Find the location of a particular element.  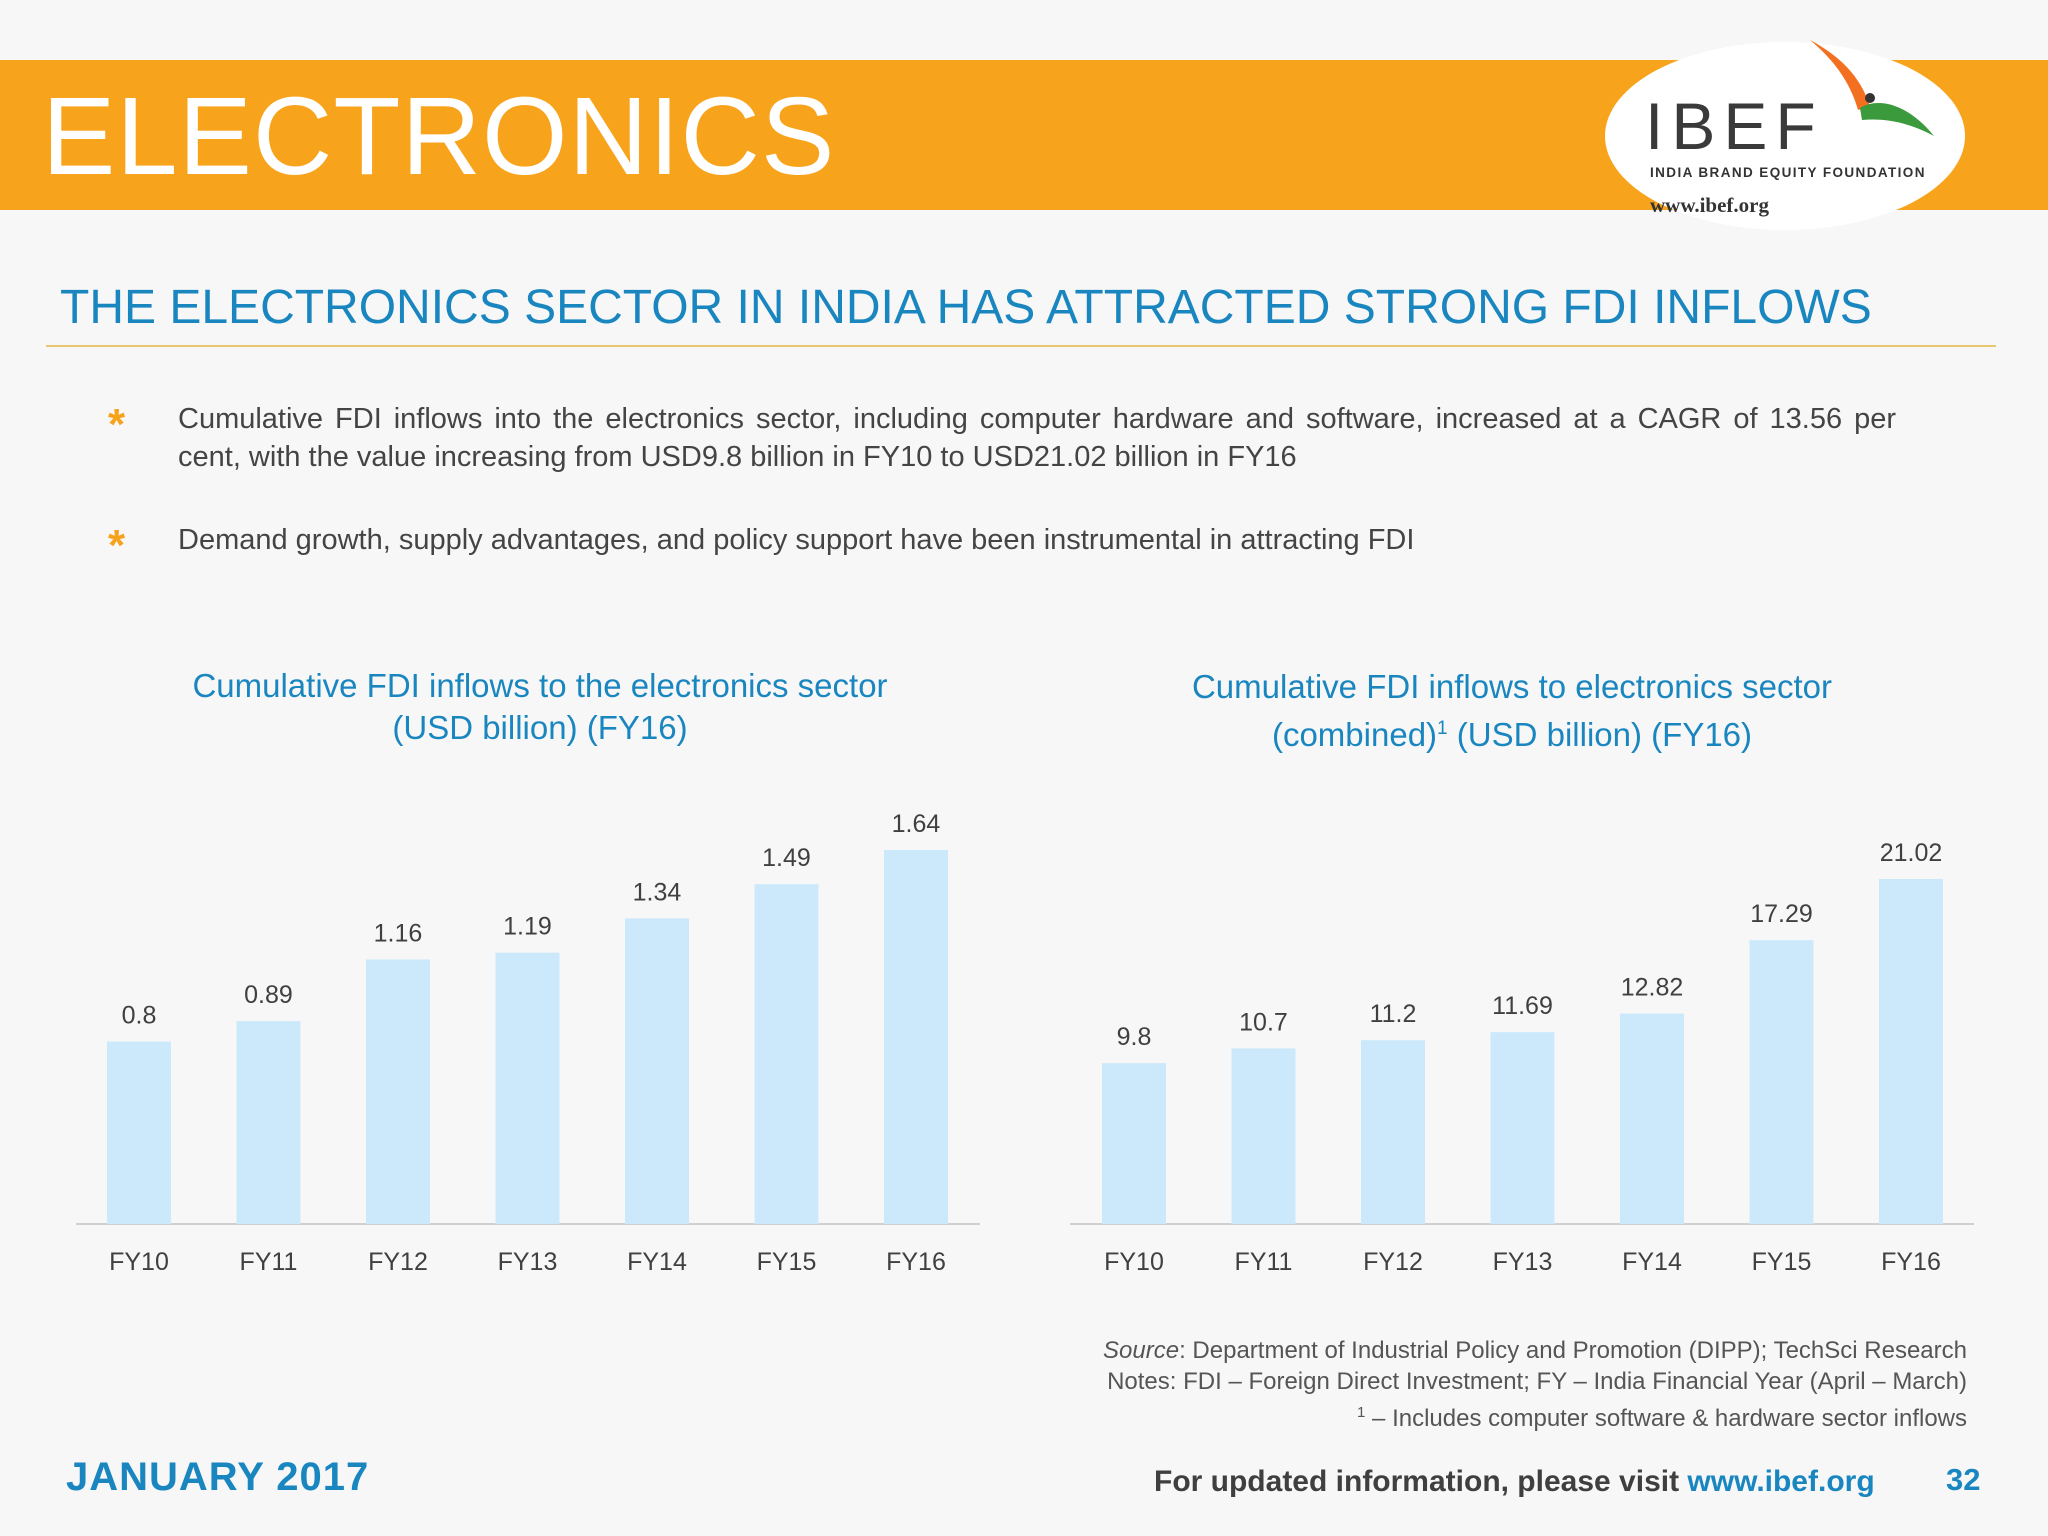

chart-title-line: (USD billion) (FY16) is located at coordinates (540, 727).